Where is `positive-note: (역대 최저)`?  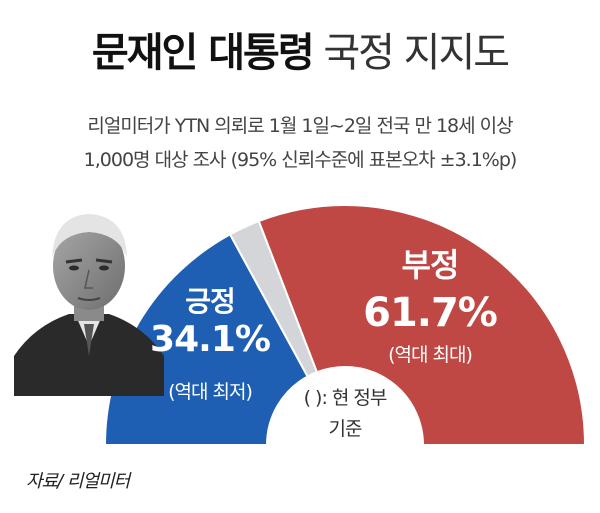 positive-note: (역대 최저) is located at coordinates (210, 392).